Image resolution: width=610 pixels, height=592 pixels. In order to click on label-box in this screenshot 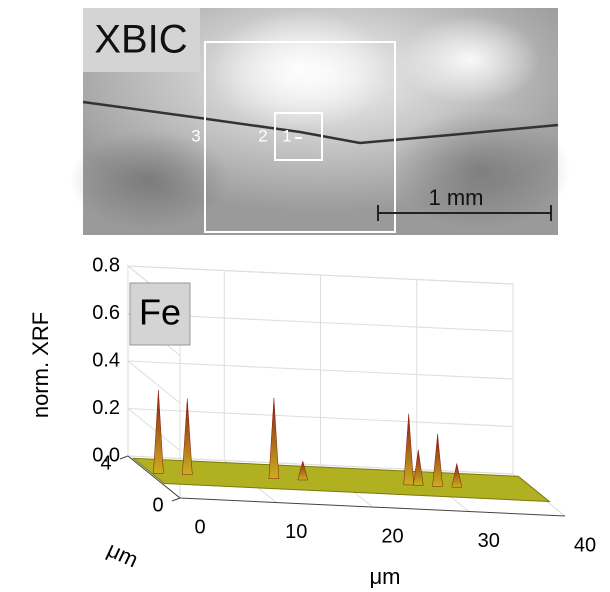, I will do `click(141, 40)`.